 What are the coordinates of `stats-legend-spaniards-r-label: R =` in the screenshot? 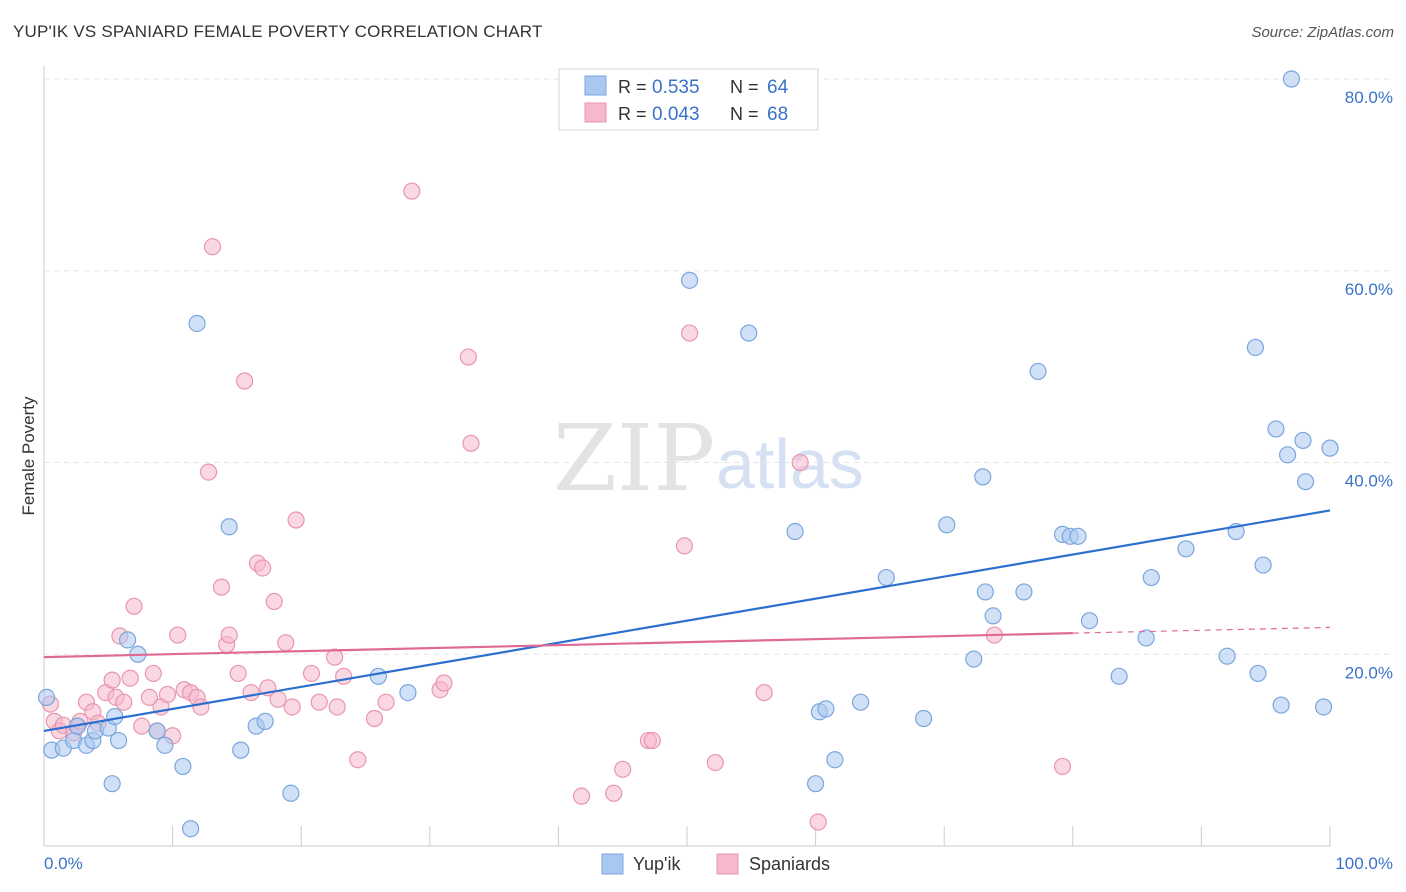 It's located at (632, 114).